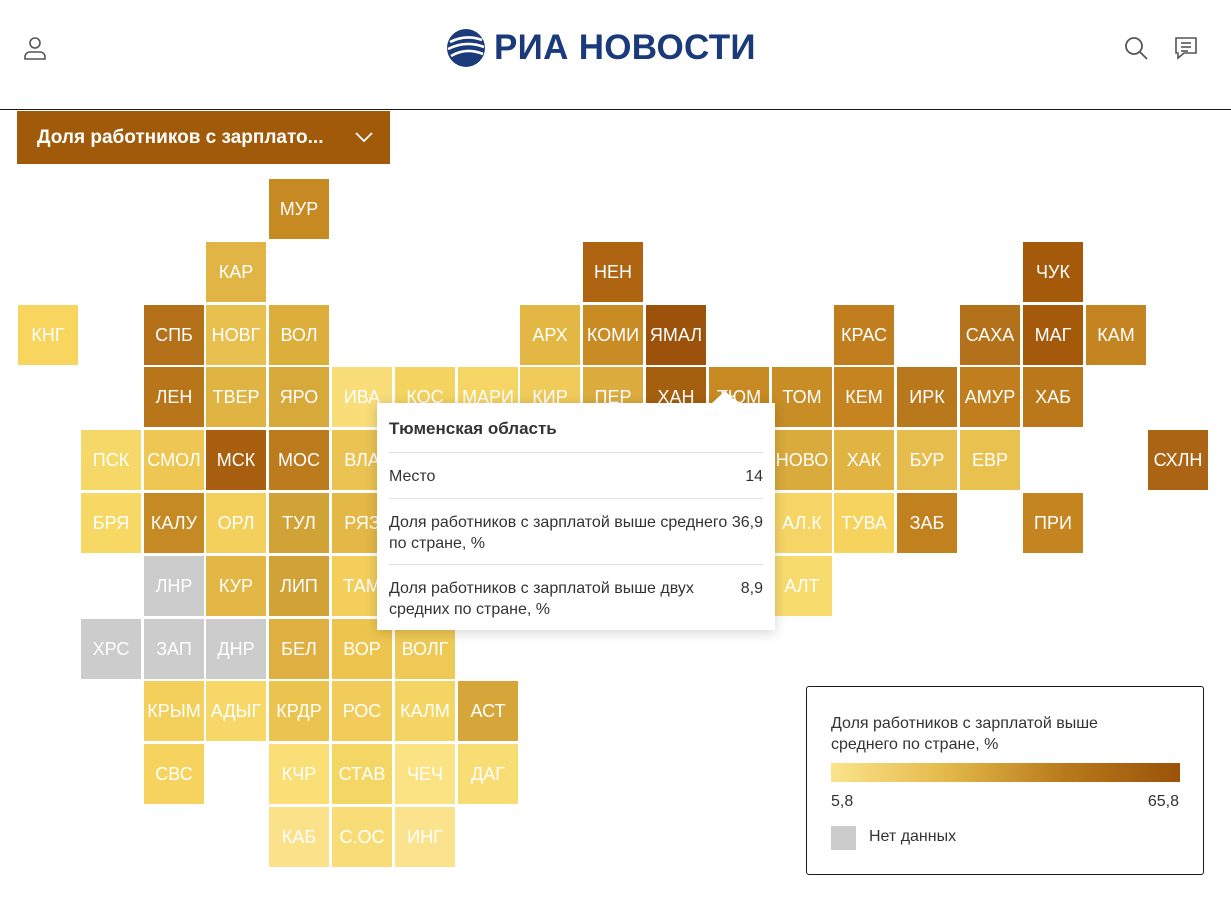 The image size is (1231, 898). What do you see at coordinates (802, 523) in the screenshot?
I see `region-tile: АЛ.К` at bounding box center [802, 523].